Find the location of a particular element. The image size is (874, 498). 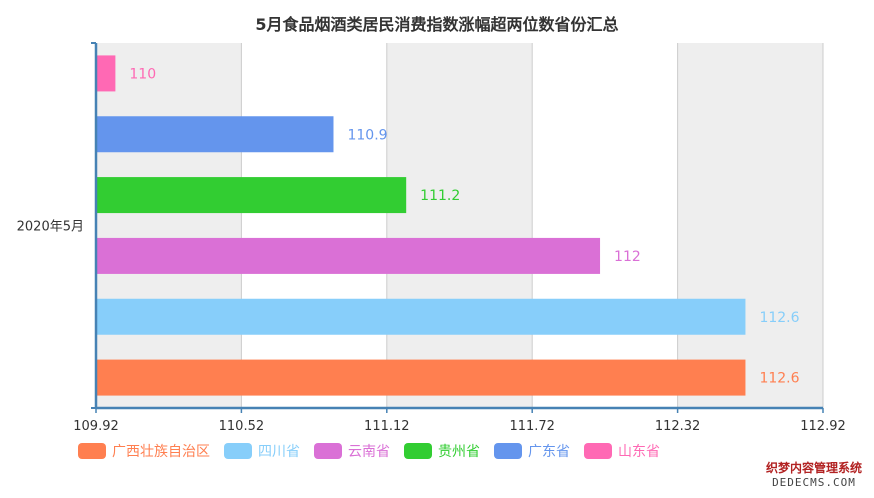

chart-title: 5月食品烟酒类居民消费指数涨幅超两位数省份汇总 is located at coordinates (437, 24).